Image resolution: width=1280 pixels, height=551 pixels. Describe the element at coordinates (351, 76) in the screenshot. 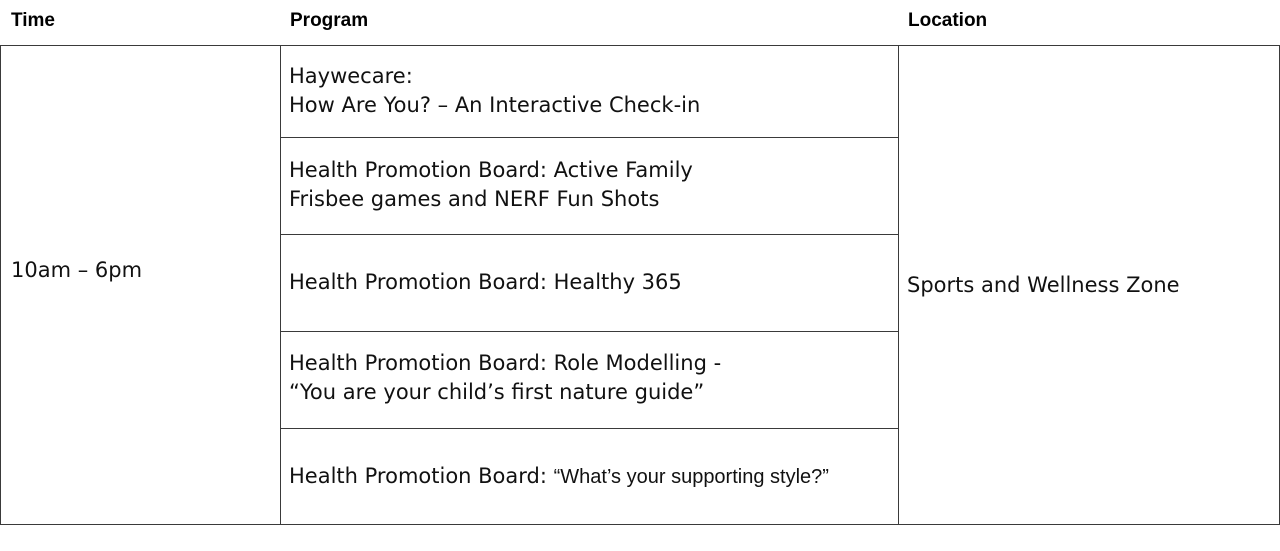

I see `program-title: Haywecare:` at that location.